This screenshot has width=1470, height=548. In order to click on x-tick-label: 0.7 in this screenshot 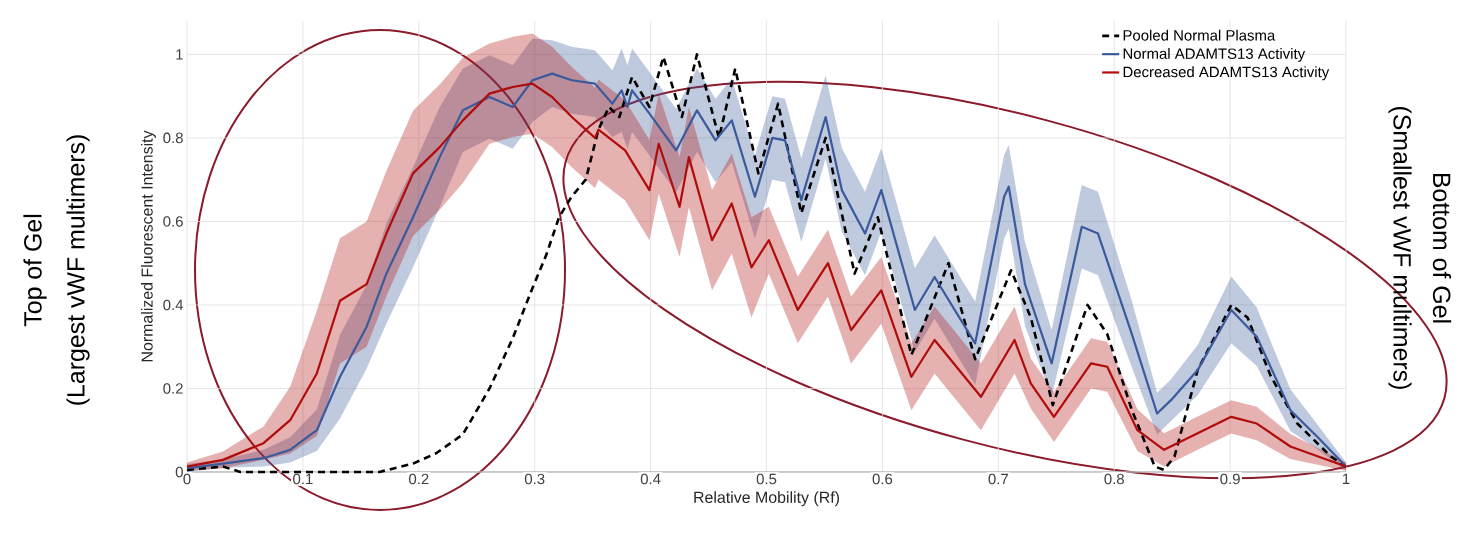, I will do `click(998, 479)`.